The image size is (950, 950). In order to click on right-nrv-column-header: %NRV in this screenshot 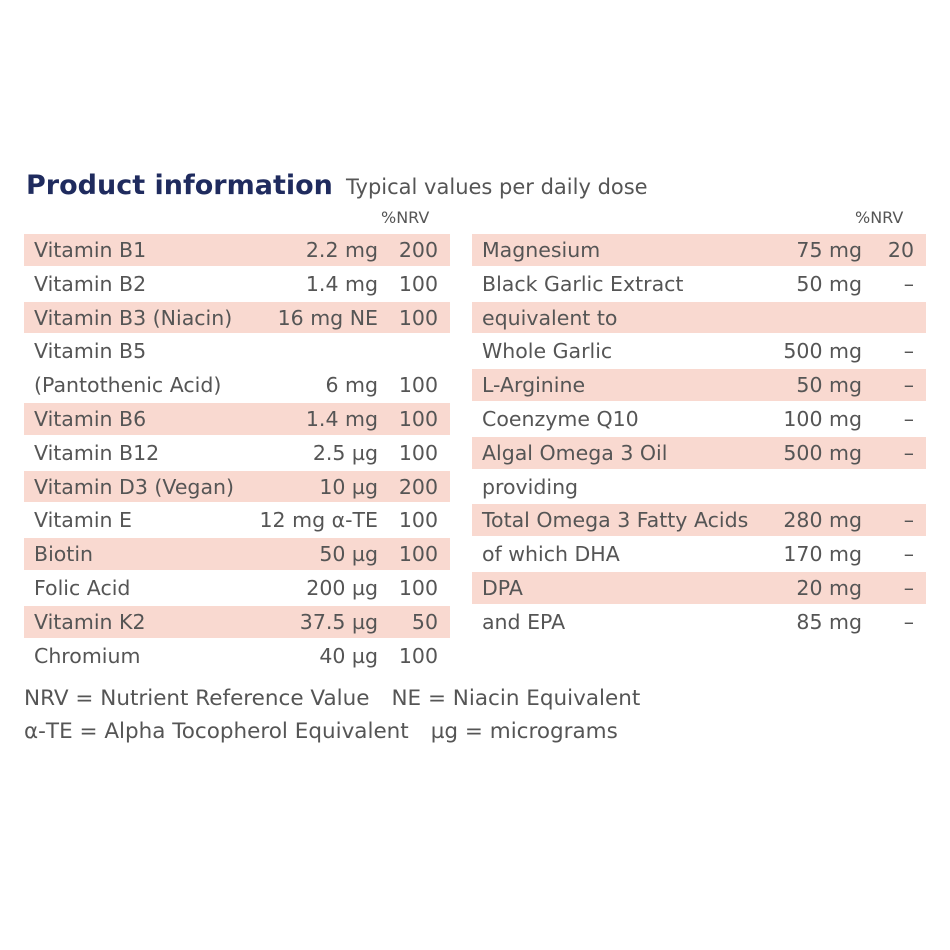, I will do `click(879, 217)`.